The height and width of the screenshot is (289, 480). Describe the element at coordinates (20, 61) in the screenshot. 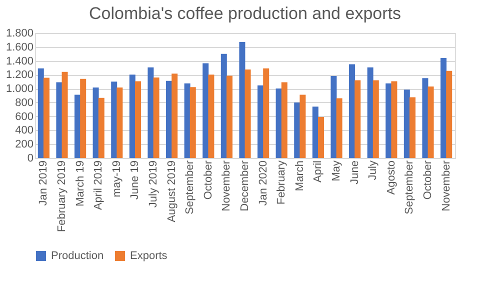

I see `y-tick-label: 1.400` at that location.